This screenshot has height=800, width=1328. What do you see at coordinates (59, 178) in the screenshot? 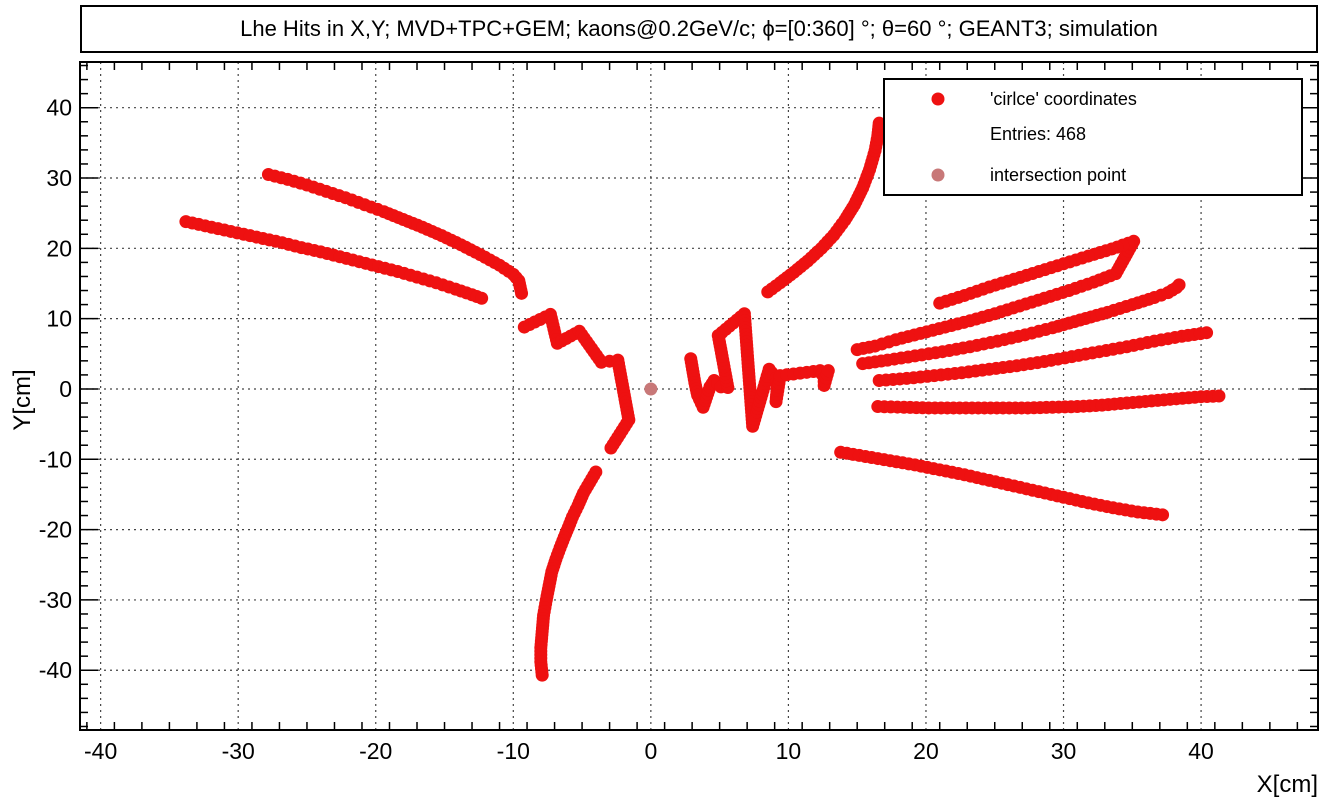
I see `y-tick-label: 30` at bounding box center [59, 178].